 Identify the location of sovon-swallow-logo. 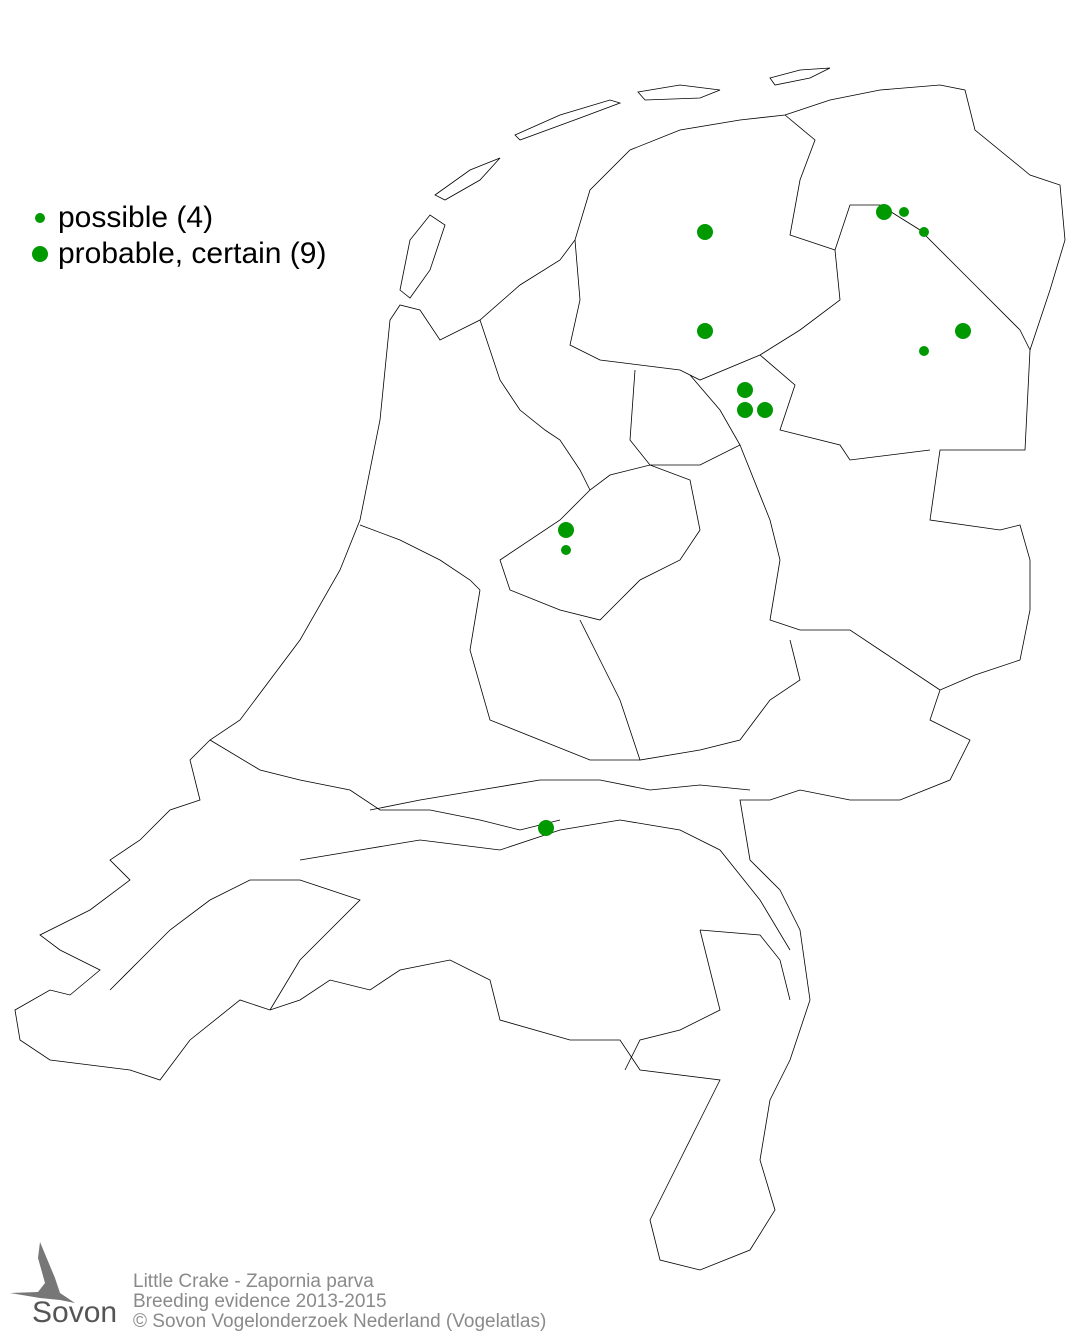
(42, 1272).